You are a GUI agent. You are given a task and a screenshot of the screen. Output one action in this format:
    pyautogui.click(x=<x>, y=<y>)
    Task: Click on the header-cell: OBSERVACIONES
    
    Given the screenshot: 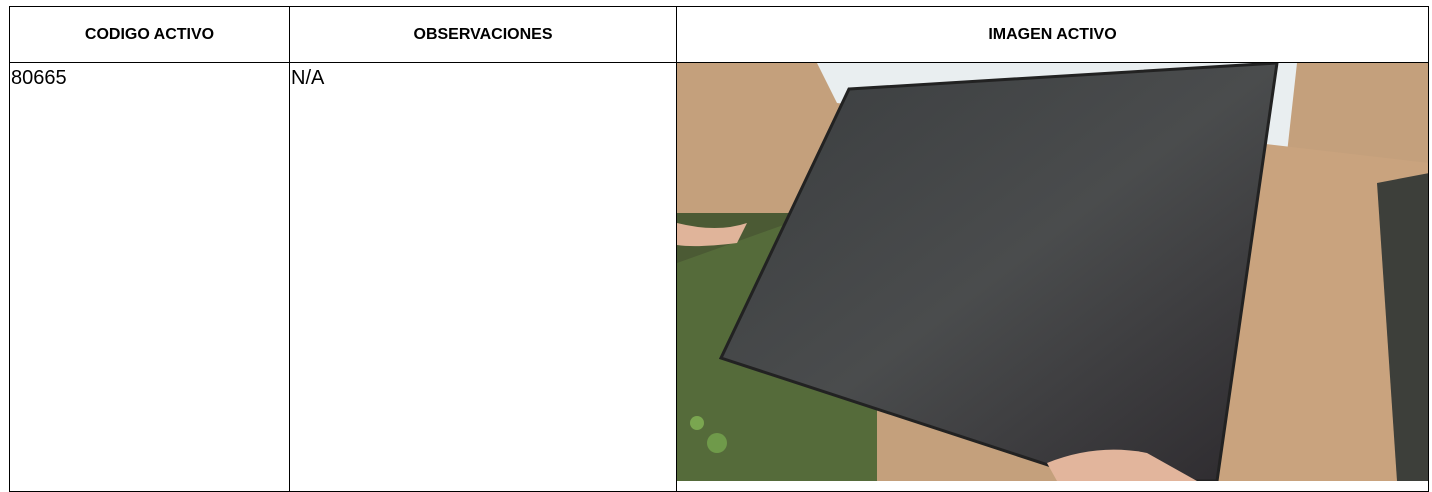 What is the action you would take?
    pyautogui.click(x=483, y=34)
    